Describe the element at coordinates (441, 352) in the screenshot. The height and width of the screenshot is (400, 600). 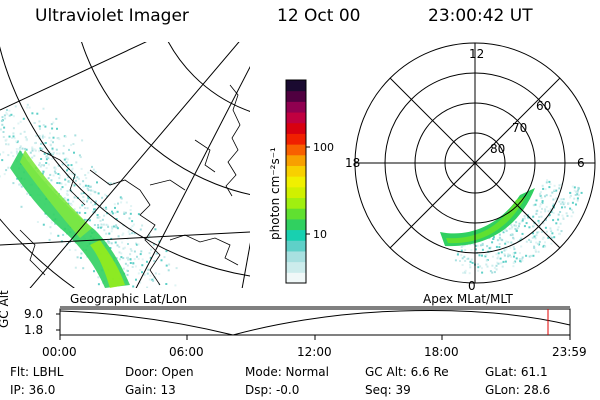
I see `timeline-tick-1800: 18:00` at that location.